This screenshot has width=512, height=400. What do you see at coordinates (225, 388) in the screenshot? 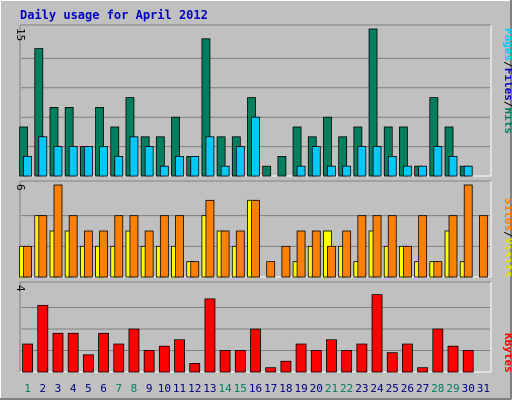
I see `x-label-day-14: 14` at bounding box center [225, 388].